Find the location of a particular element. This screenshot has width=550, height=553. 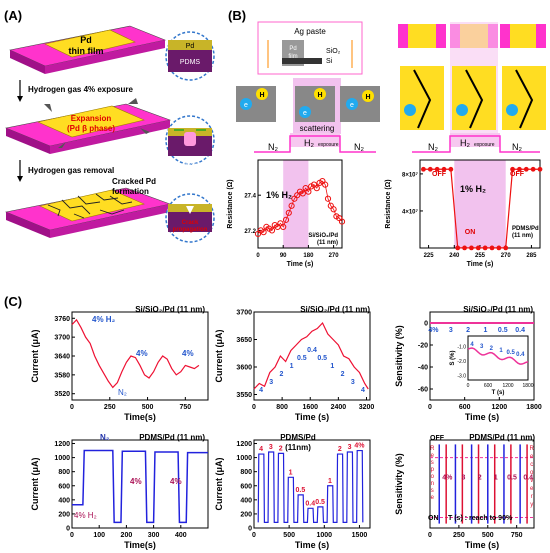

y-tick-label: 200 is located at coordinates (246, 514).